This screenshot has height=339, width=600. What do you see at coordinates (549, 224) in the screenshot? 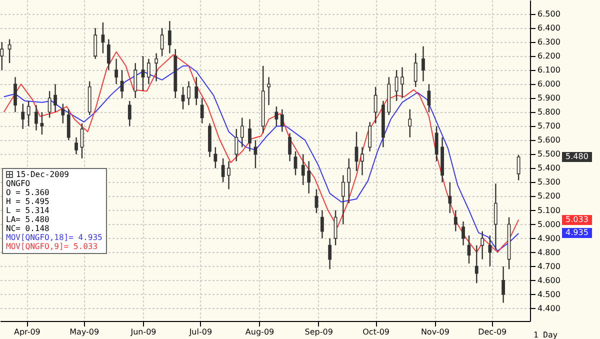
I see `y-tick-label: 5.000` at bounding box center [549, 224].